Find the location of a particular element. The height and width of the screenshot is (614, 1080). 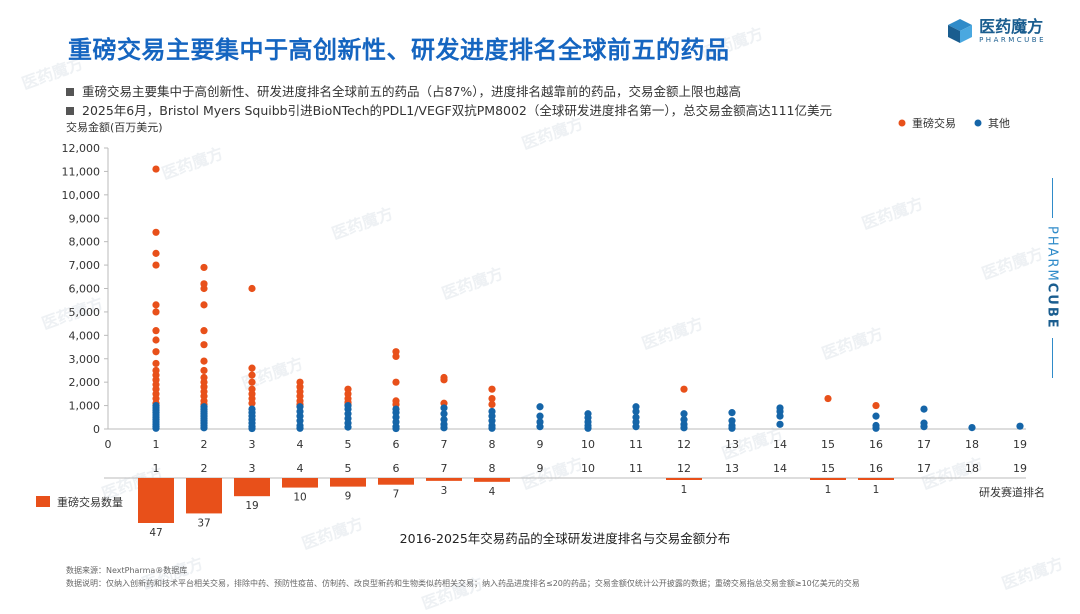

legend-major-label: 重磅交易 is located at coordinates (934, 123).